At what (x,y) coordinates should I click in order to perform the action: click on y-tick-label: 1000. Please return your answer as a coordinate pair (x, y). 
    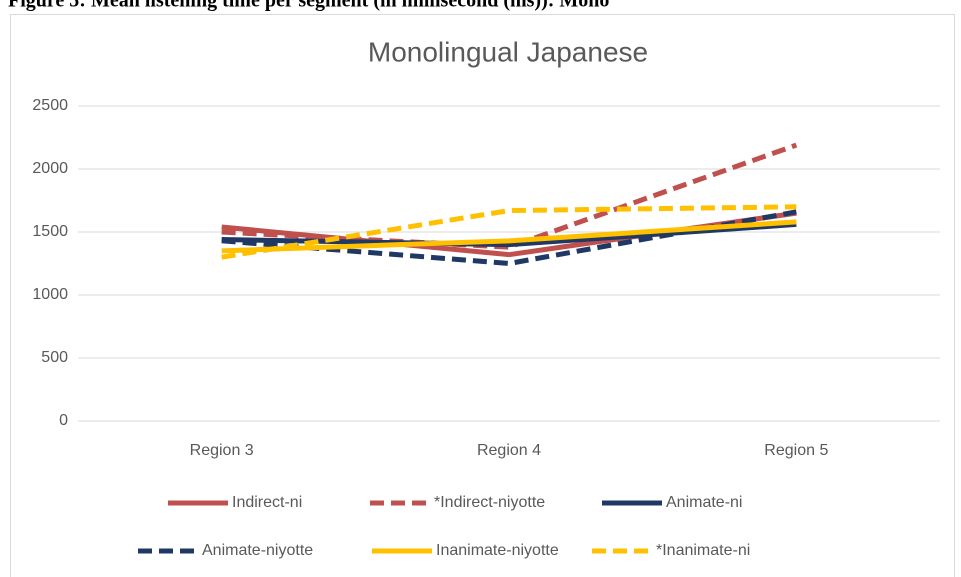
    Looking at the image, I should click on (50, 294).